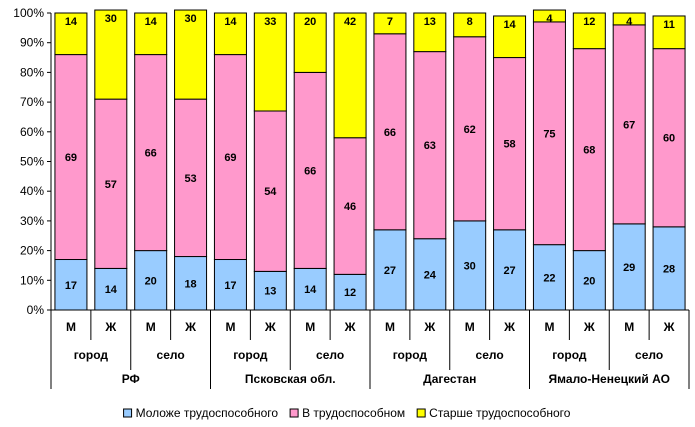 This screenshot has width=695, height=427. What do you see at coordinates (669, 269) in the screenshot?
I see `data-label: 28` at bounding box center [669, 269].